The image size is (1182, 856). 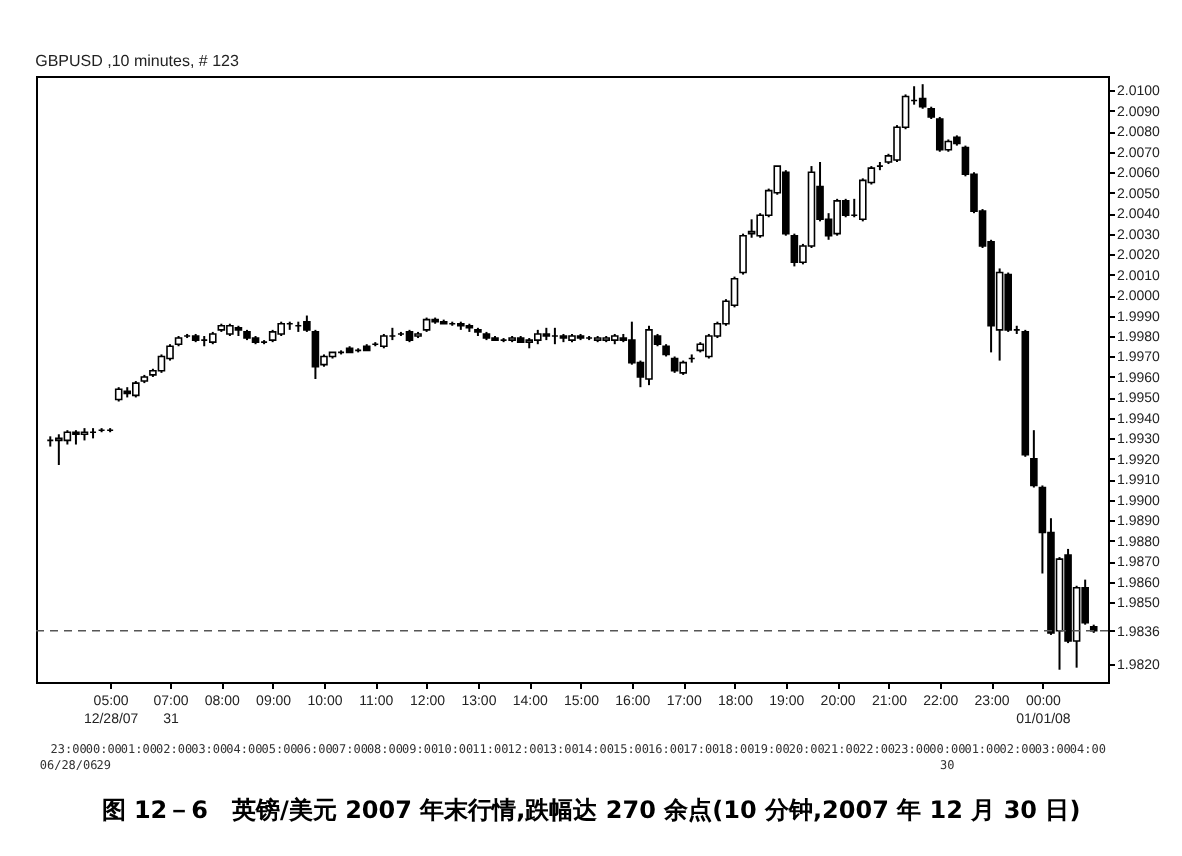 What do you see at coordinates (591, 811) in the screenshot?
I see `caption: 图 12－6 英镑/美元 2007 年末行情,跌幅达 270 余点(10 分钟,2007 年 12 月 30 日)` at bounding box center [591, 811].